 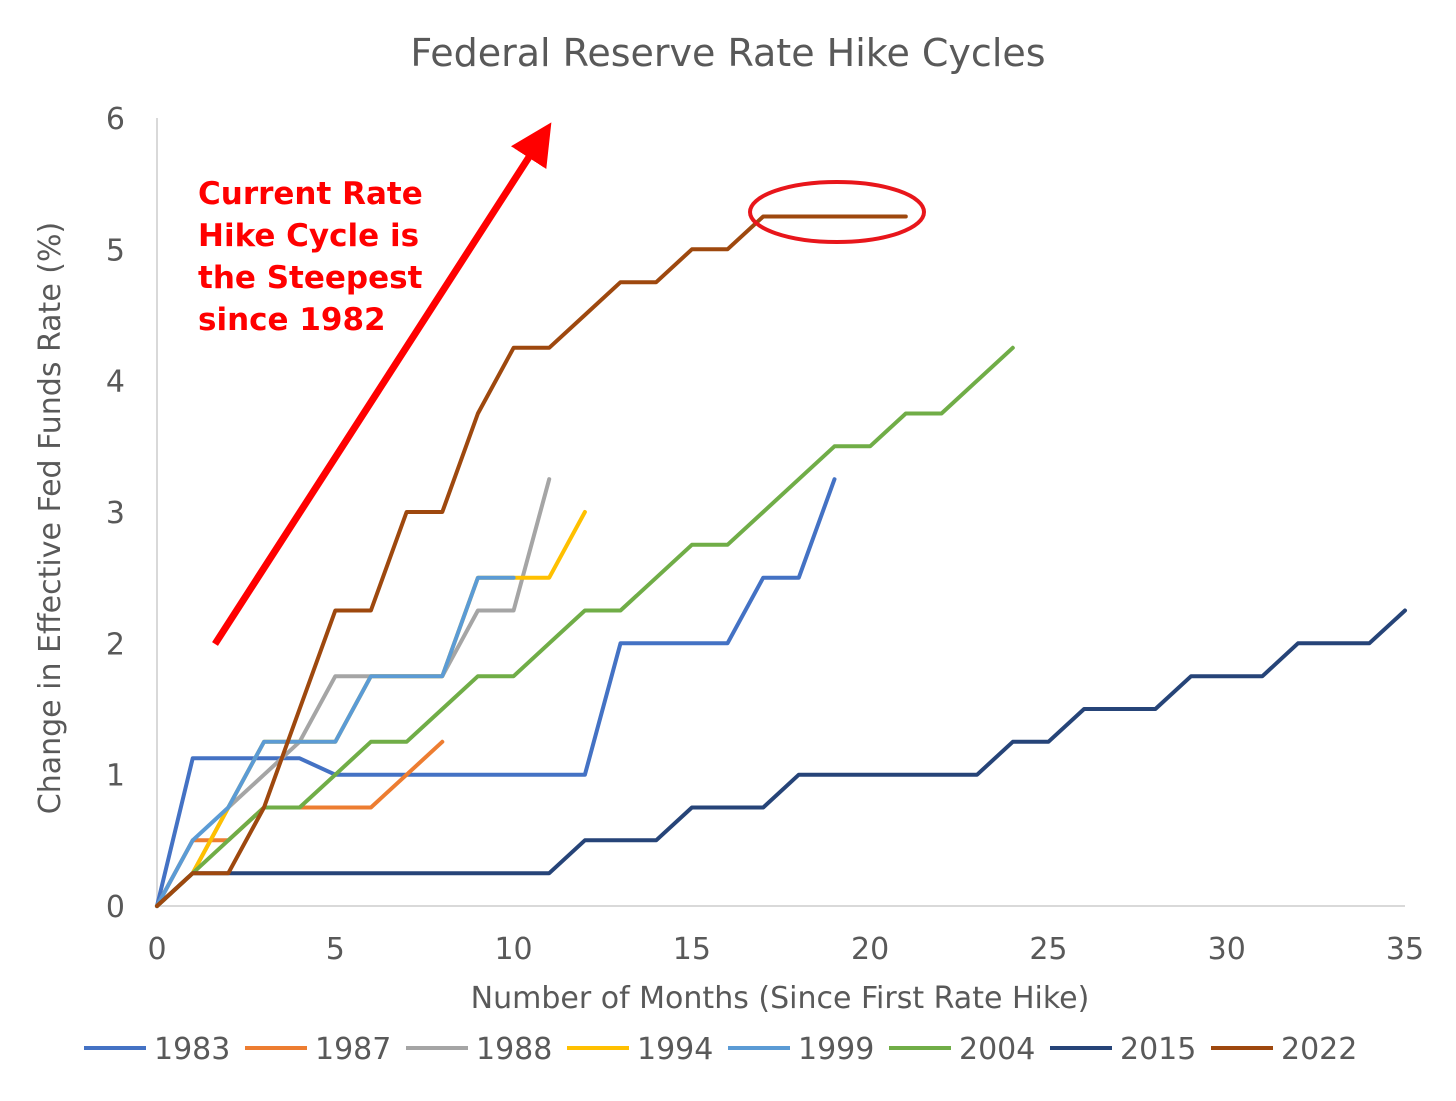 I want to click on x-tick-label: 25, so click(x=1048, y=949).